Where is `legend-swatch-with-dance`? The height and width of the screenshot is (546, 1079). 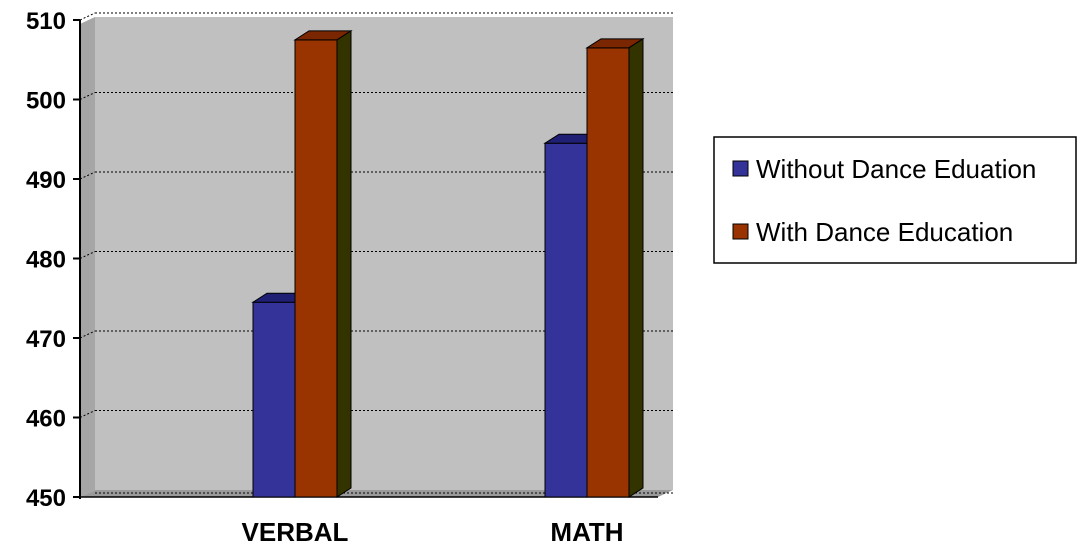
legend-swatch-with-dance is located at coordinates (740, 231).